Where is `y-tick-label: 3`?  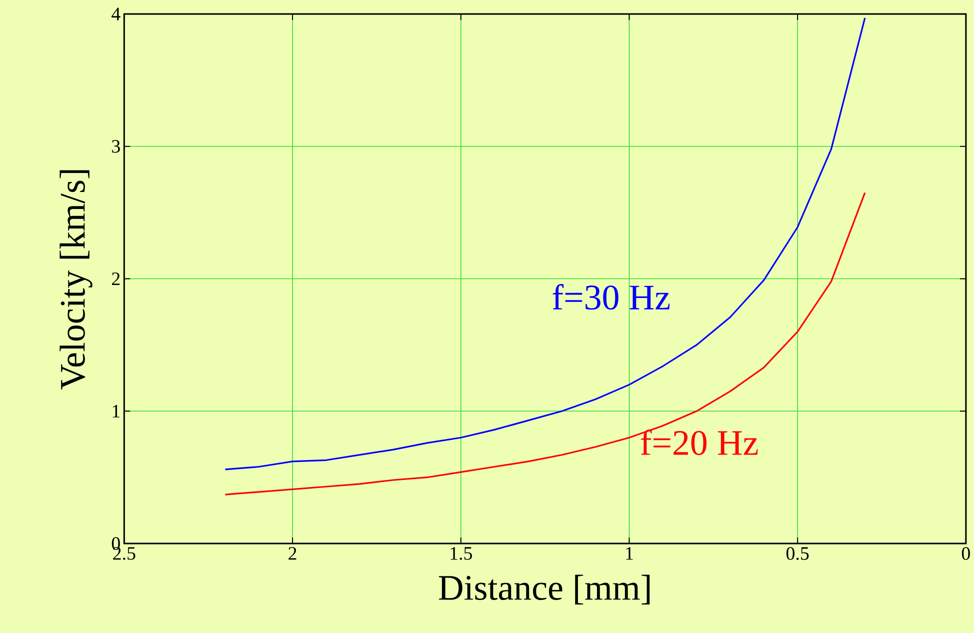
y-tick-label: 3 is located at coordinates (116, 146).